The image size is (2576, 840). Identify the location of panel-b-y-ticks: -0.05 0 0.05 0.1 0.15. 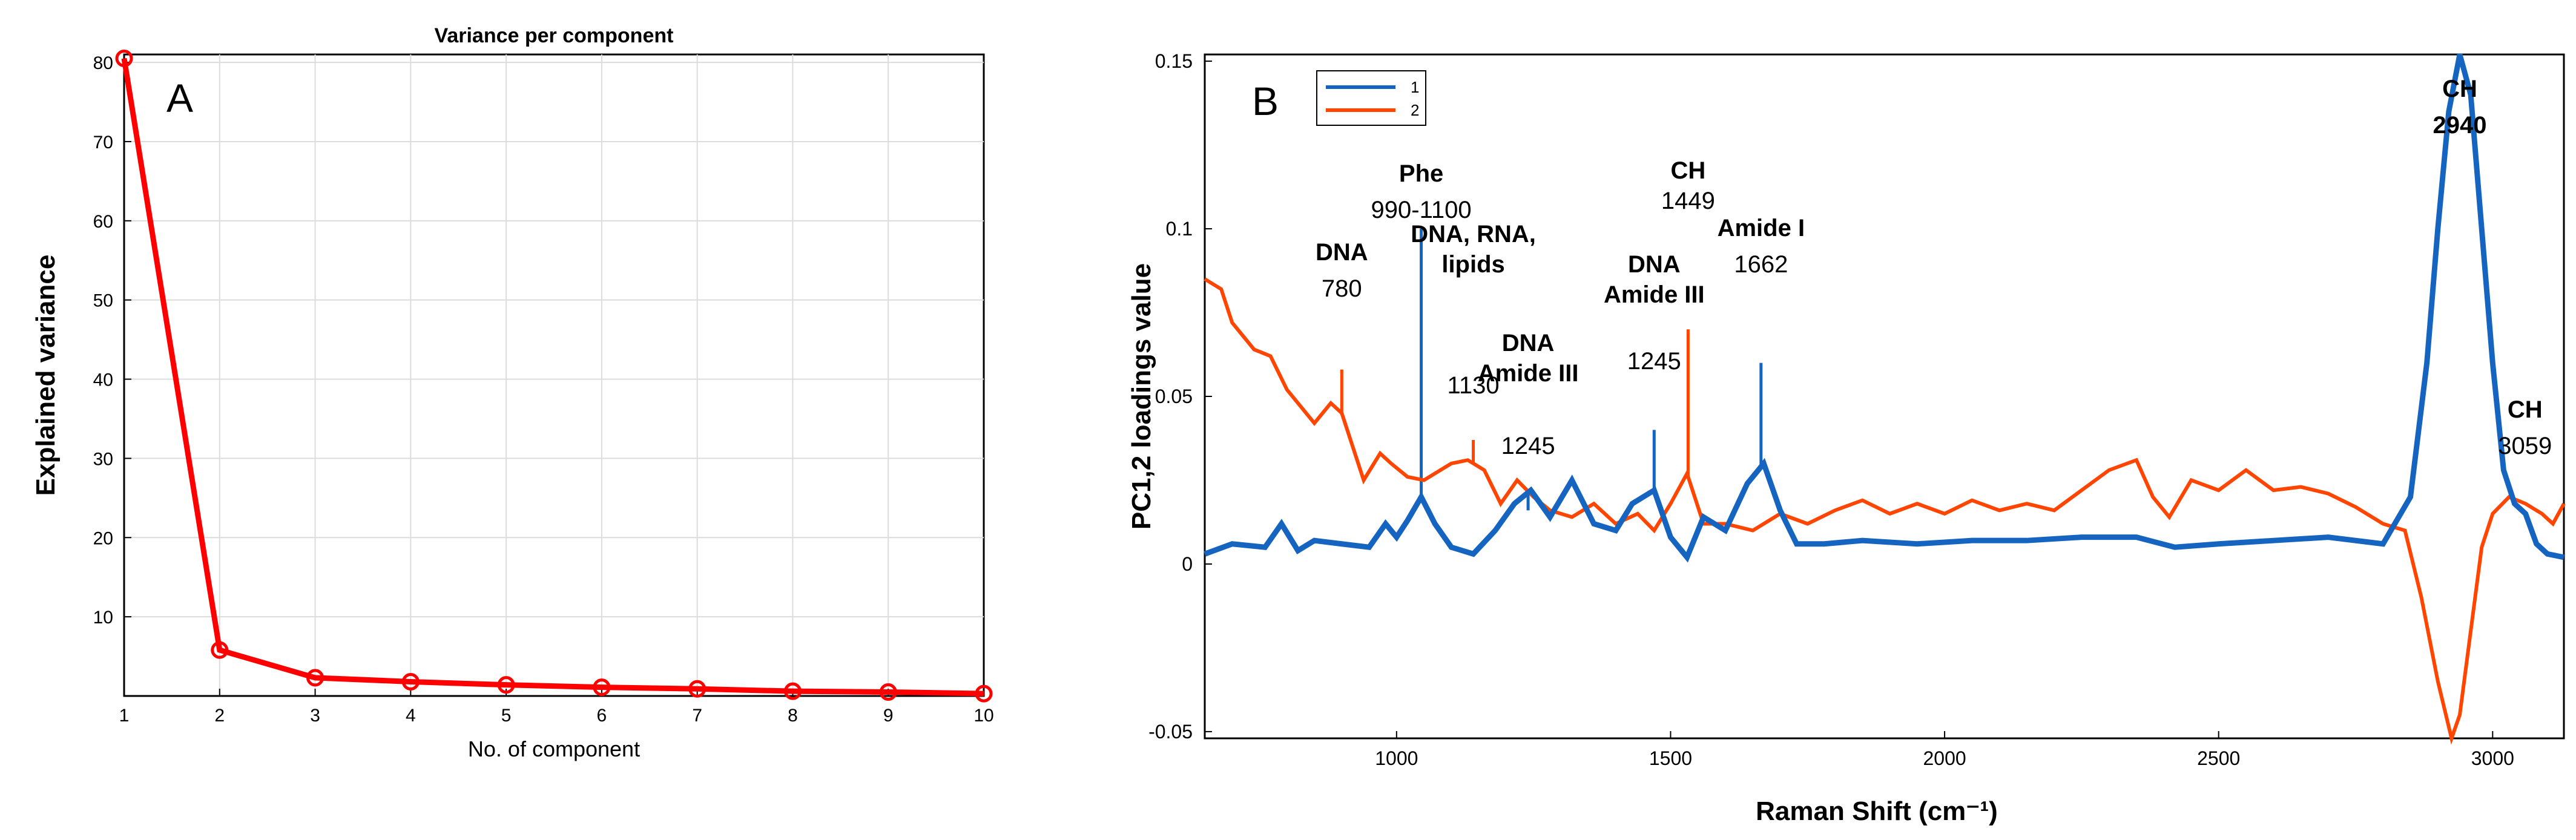
(1180, 396).